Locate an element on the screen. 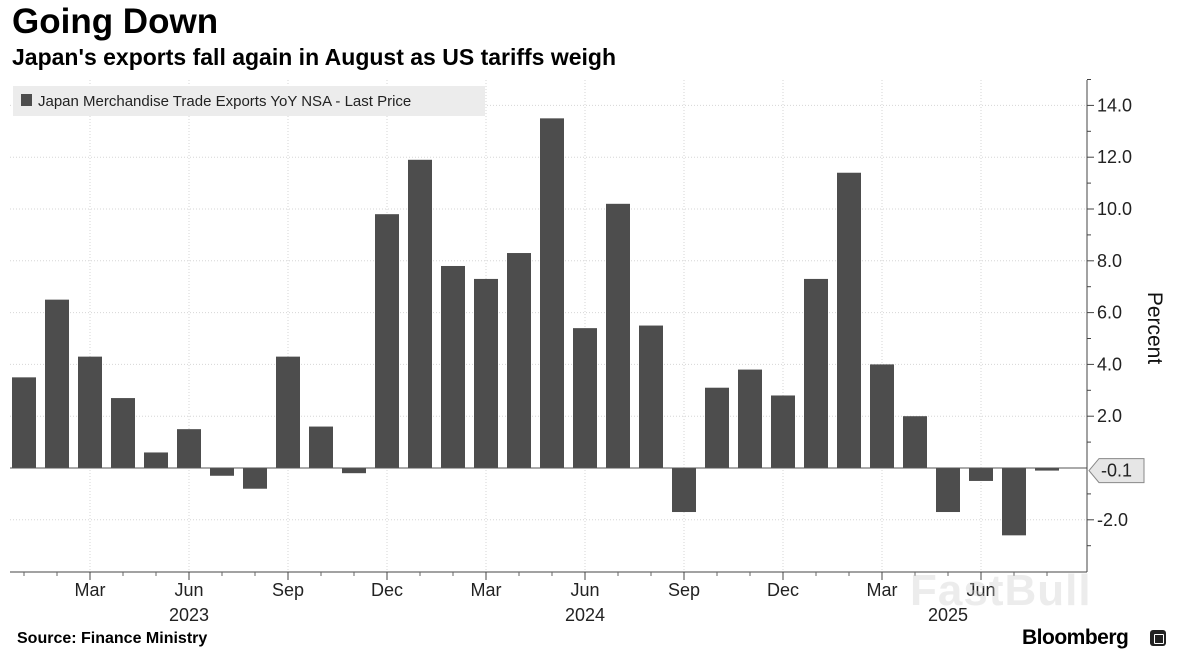  y-axis: 14.0 12.0 10.0 8.0 6.0 4.0 2.0 -2.0 -0.1 is located at coordinates (1115, 325).